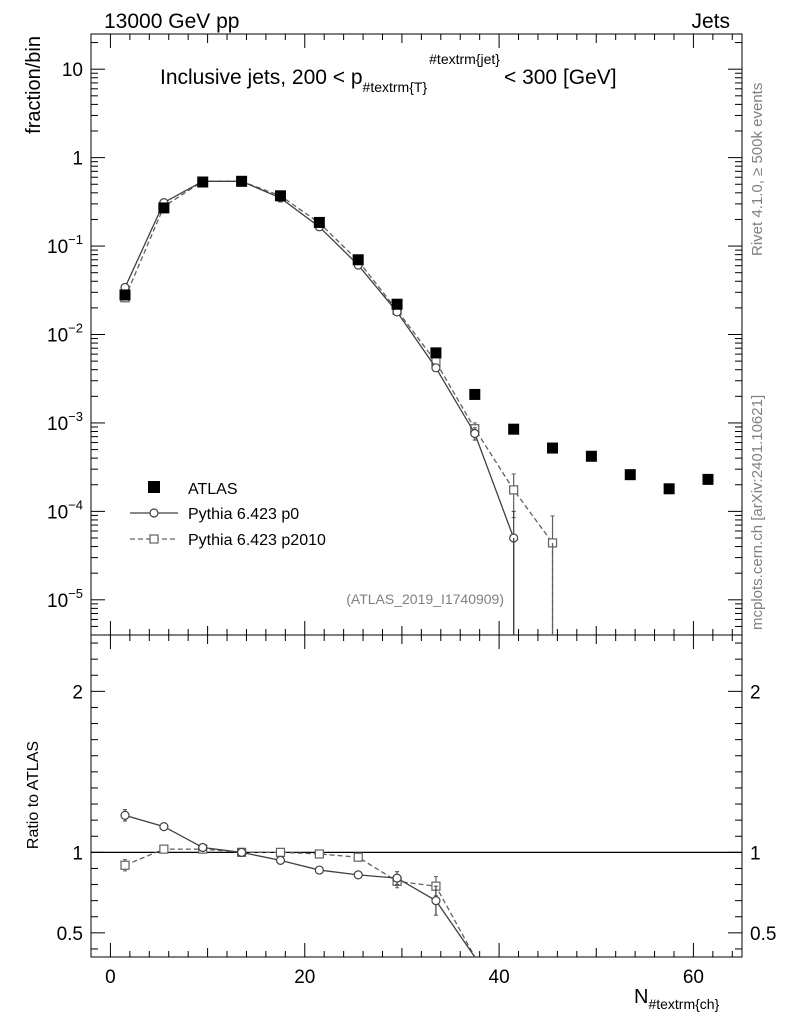 The image size is (786, 1024). I want to click on main-ytick-label: 10, so click(72, 70).